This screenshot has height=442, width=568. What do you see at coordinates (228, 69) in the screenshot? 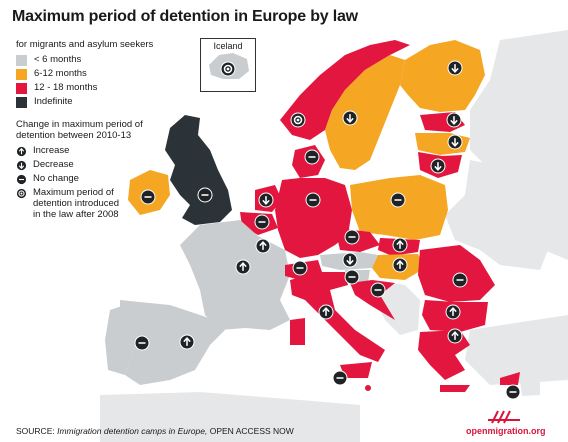
I see `marker-iceland` at bounding box center [228, 69].